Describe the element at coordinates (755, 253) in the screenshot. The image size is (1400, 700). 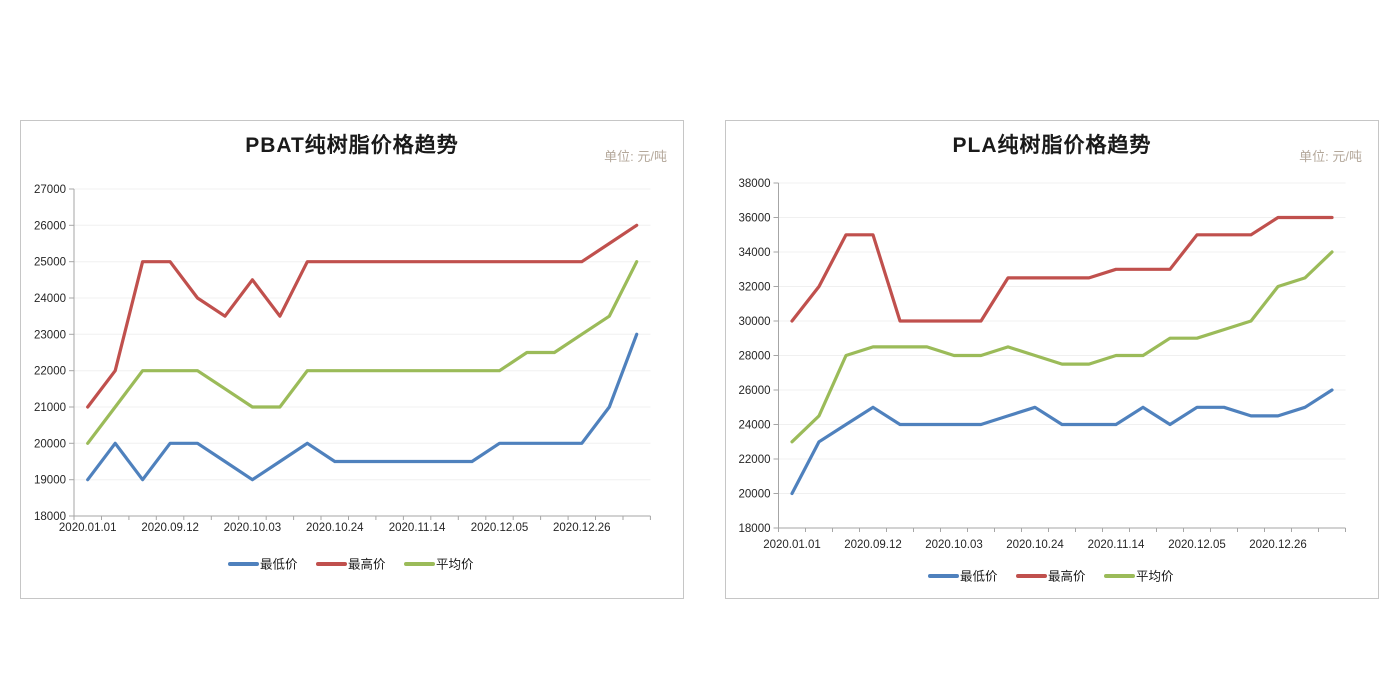
I see `y-axis-label: 34000` at that location.